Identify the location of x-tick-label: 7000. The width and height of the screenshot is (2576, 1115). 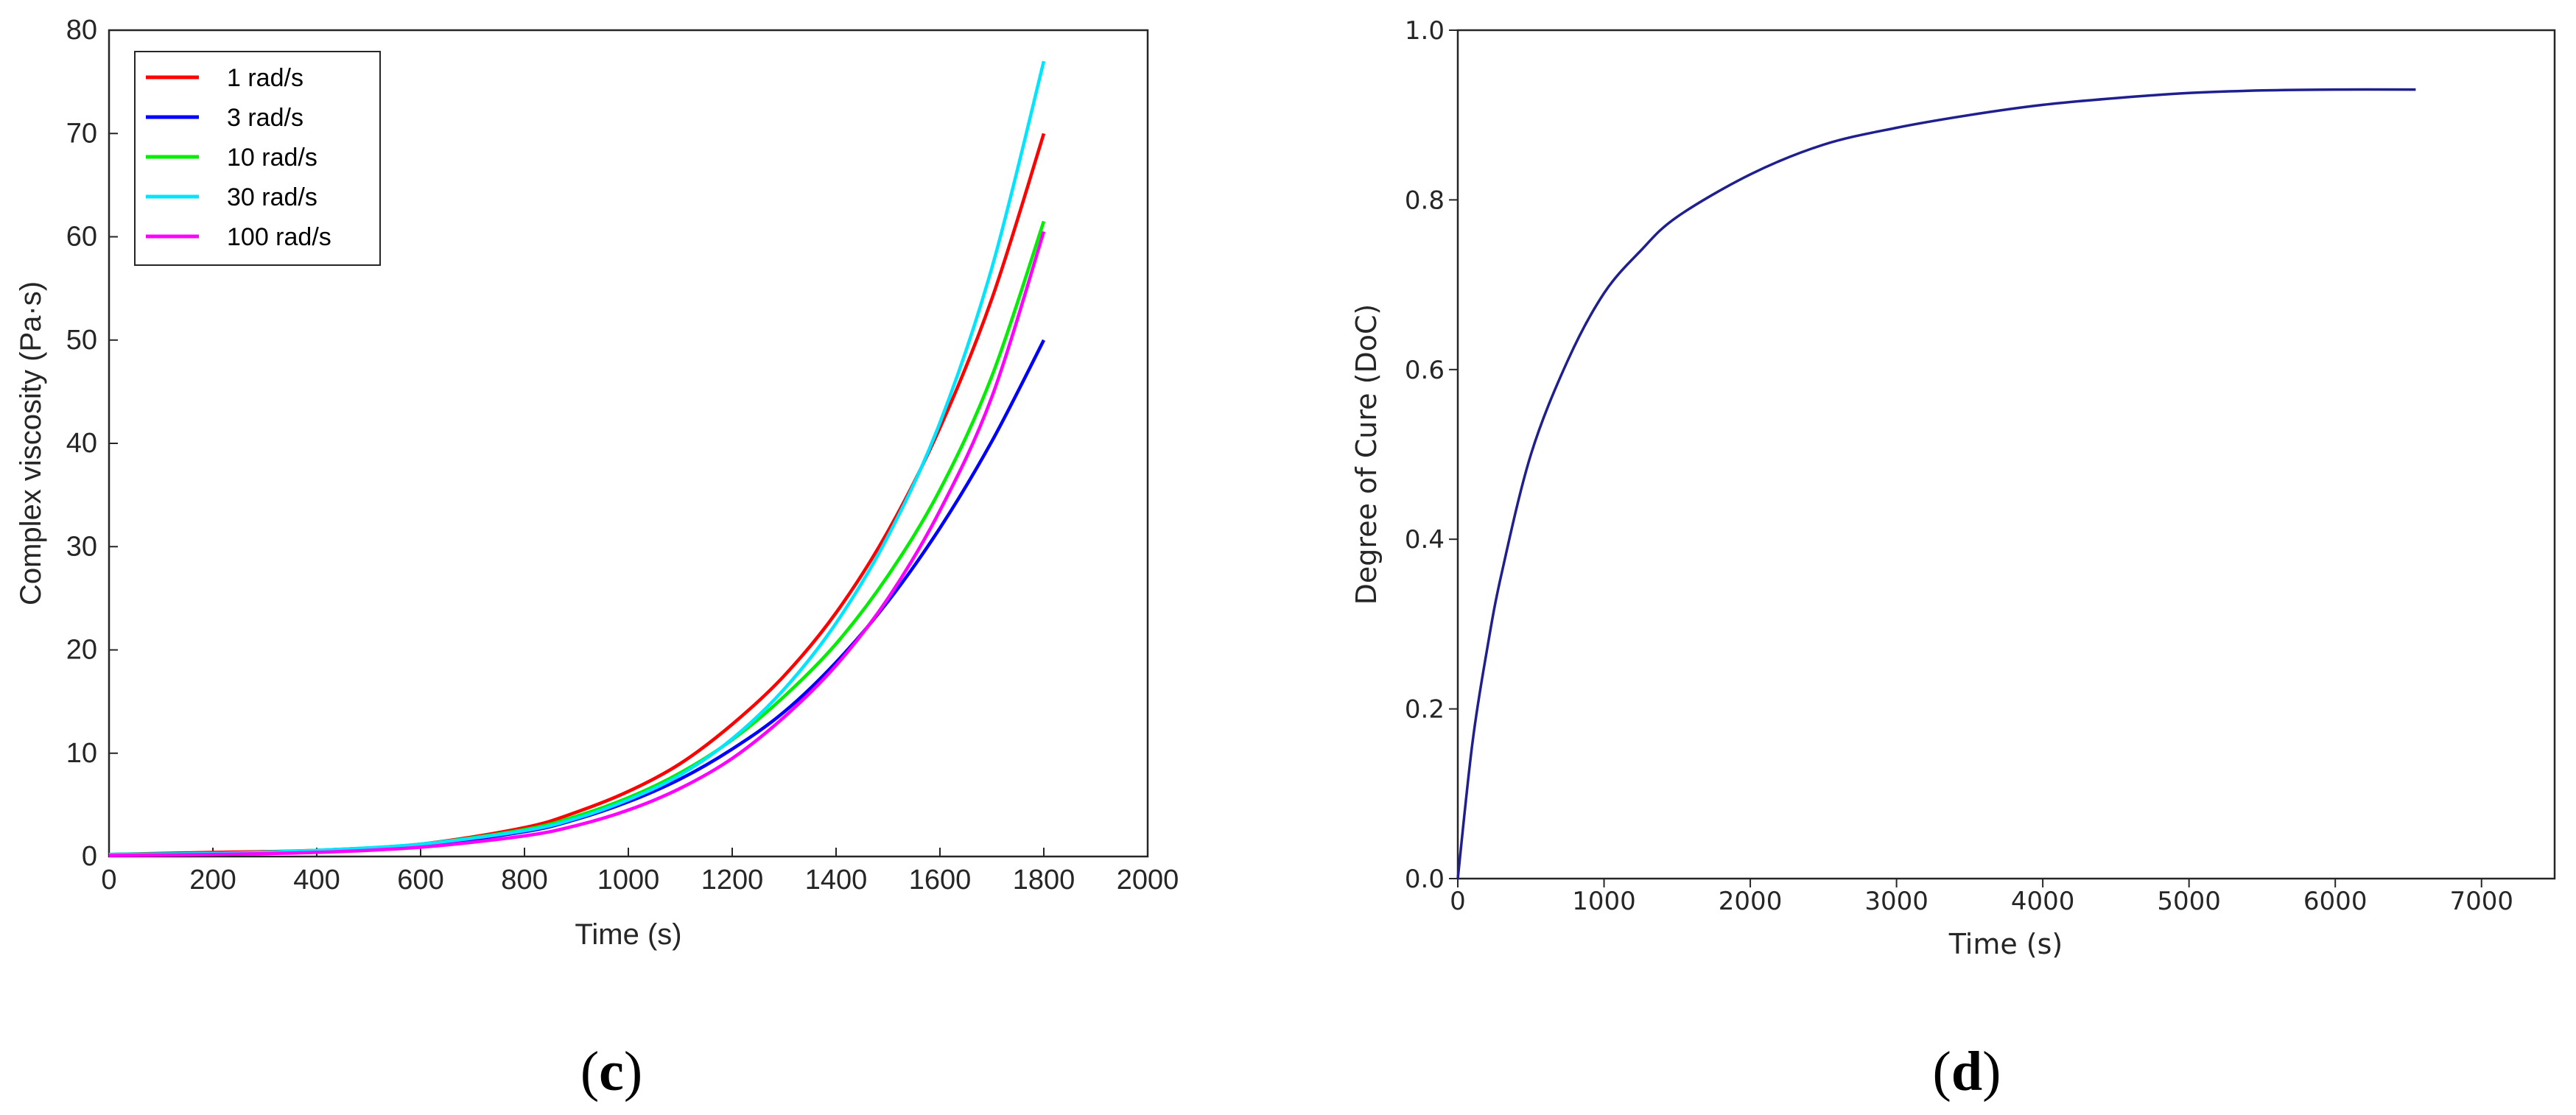
(2481, 902).